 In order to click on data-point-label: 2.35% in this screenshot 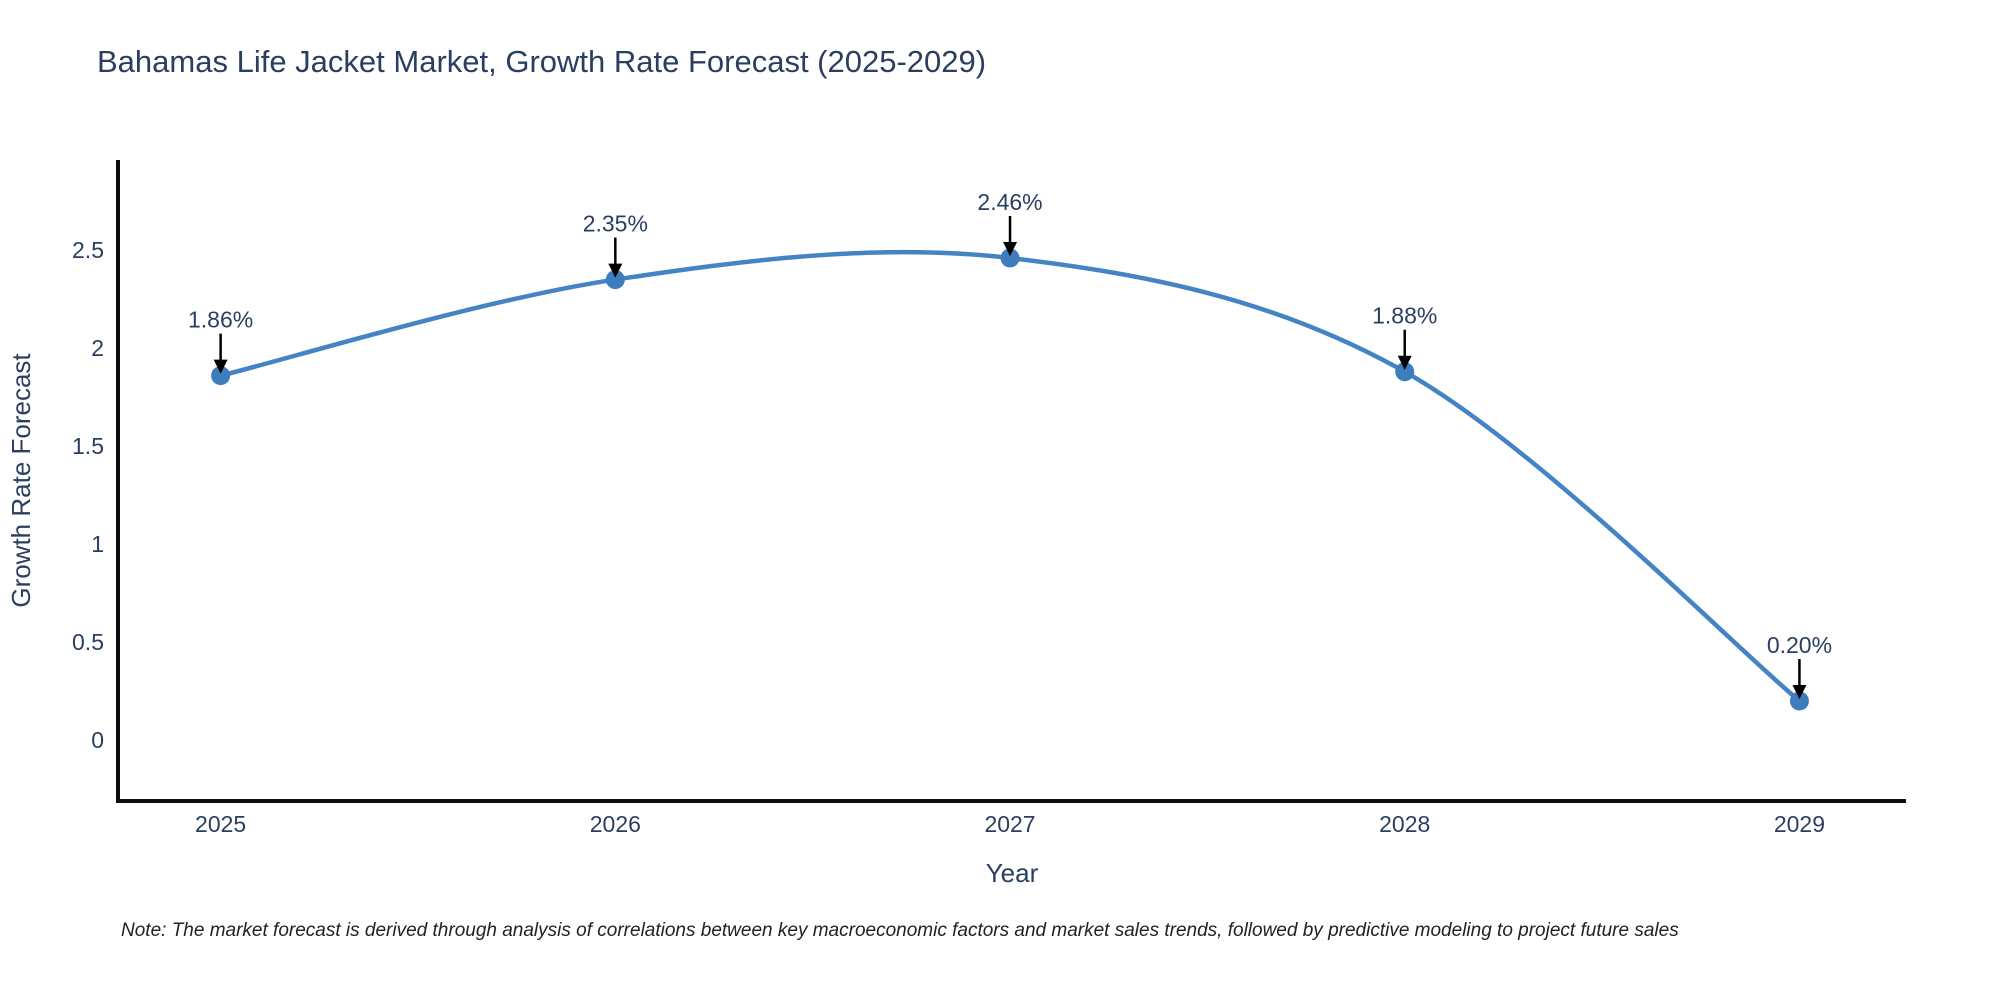, I will do `click(615, 224)`.